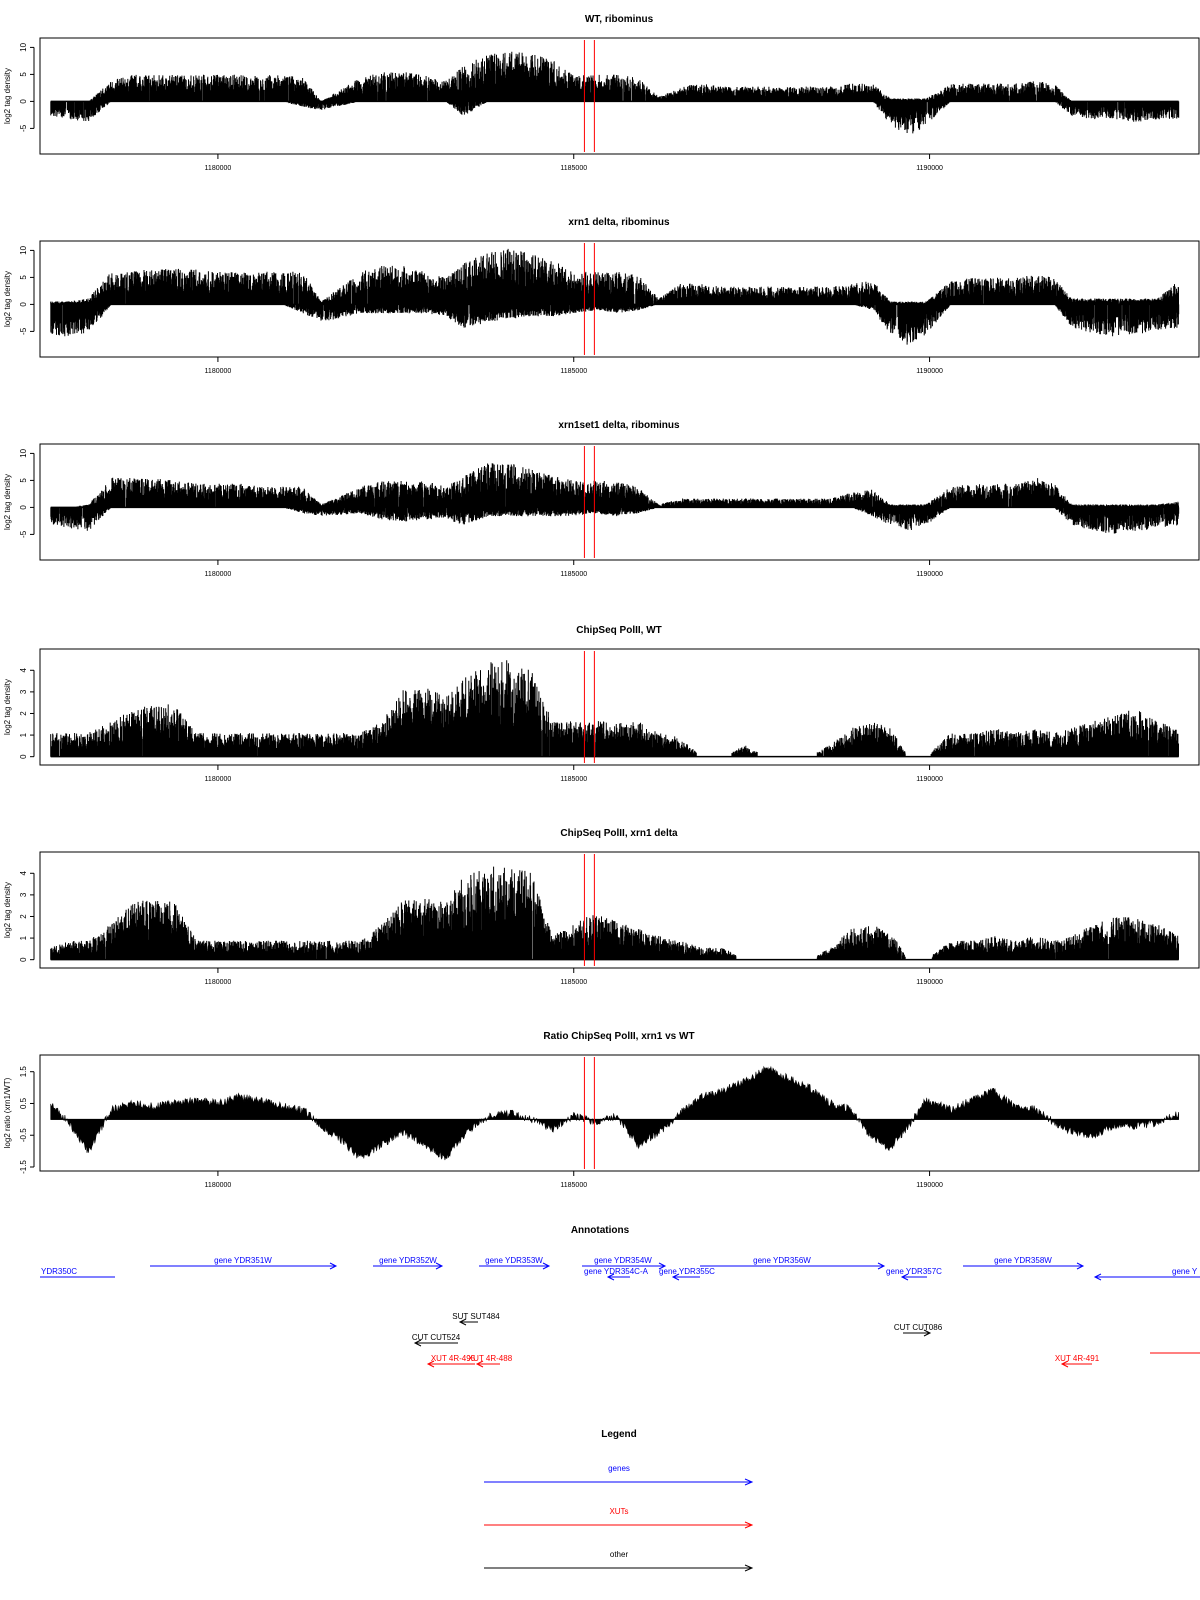 This screenshot has height=1600, width=1200. I want to click on annotation-YDR351W: gene YDR351W, so click(244, 1263).